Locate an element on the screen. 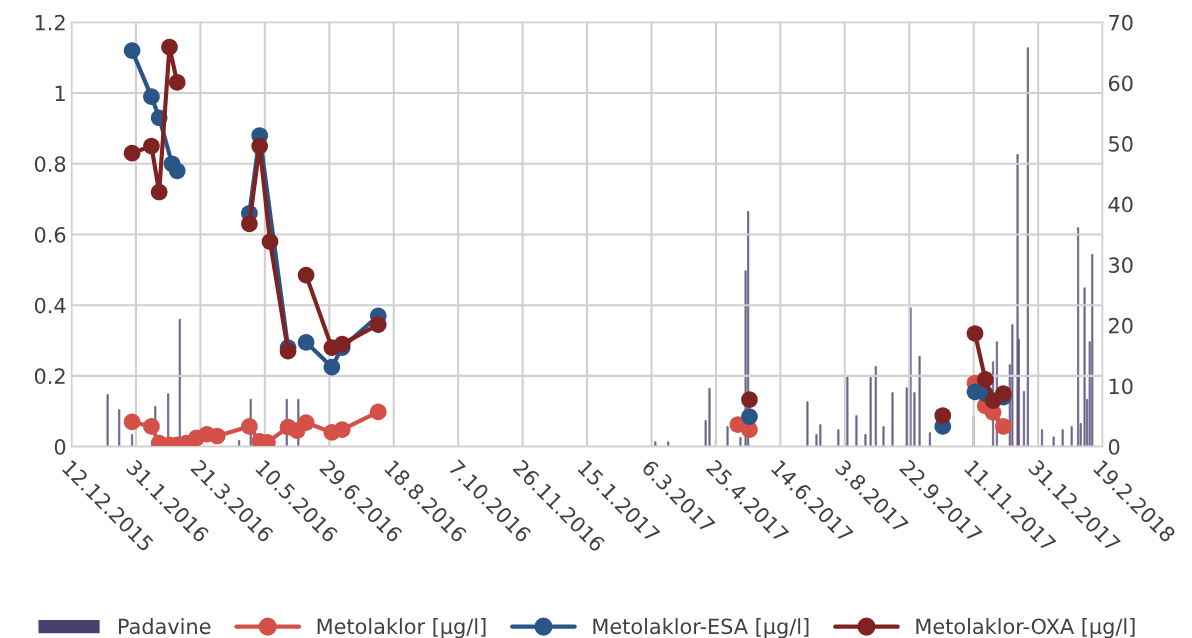 This screenshot has height=638, width=1192. y2-tick-label: 20 is located at coordinates (1120, 325).